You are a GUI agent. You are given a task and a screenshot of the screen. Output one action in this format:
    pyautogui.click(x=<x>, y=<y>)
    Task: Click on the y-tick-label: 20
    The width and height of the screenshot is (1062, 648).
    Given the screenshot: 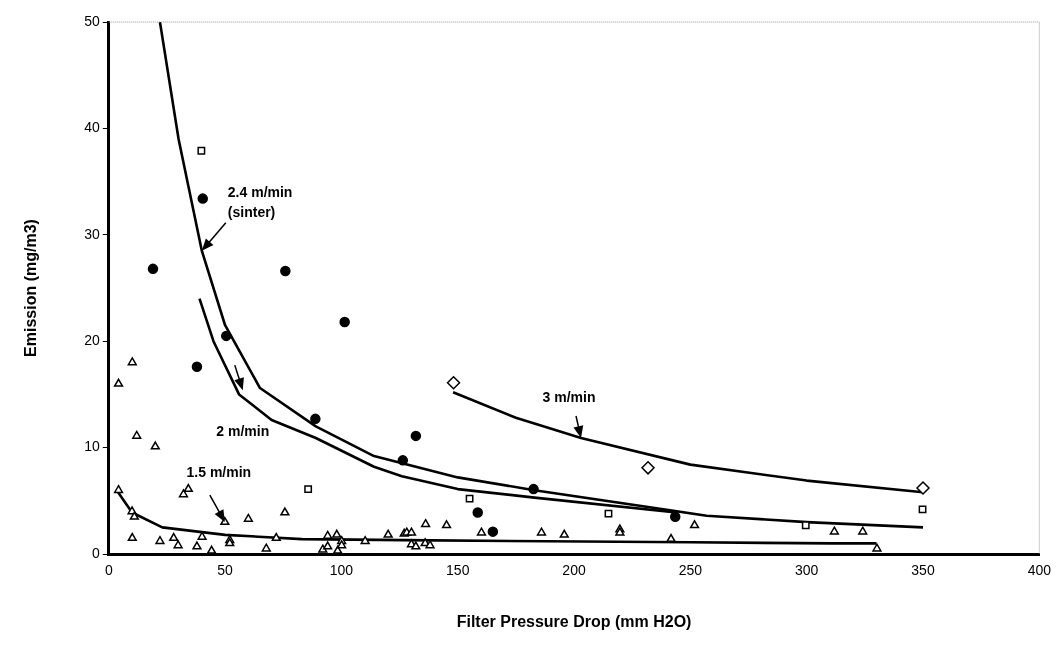 What is the action you would take?
    pyautogui.click(x=92, y=340)
    